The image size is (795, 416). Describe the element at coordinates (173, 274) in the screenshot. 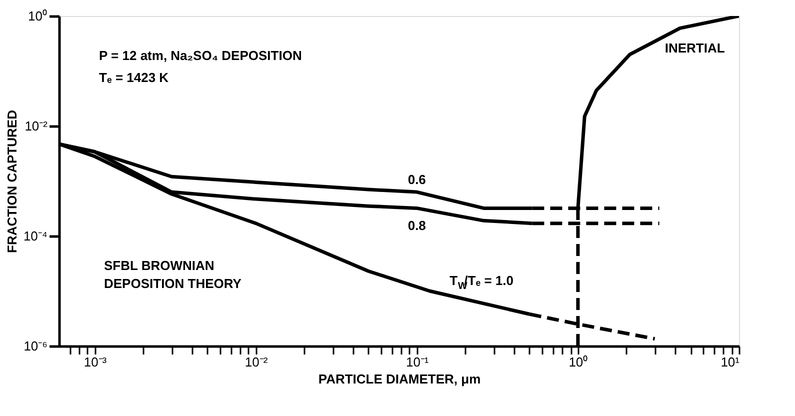

I see `annotation: SFBL BROWNIAN DEPOSITION THEORY` at that location.